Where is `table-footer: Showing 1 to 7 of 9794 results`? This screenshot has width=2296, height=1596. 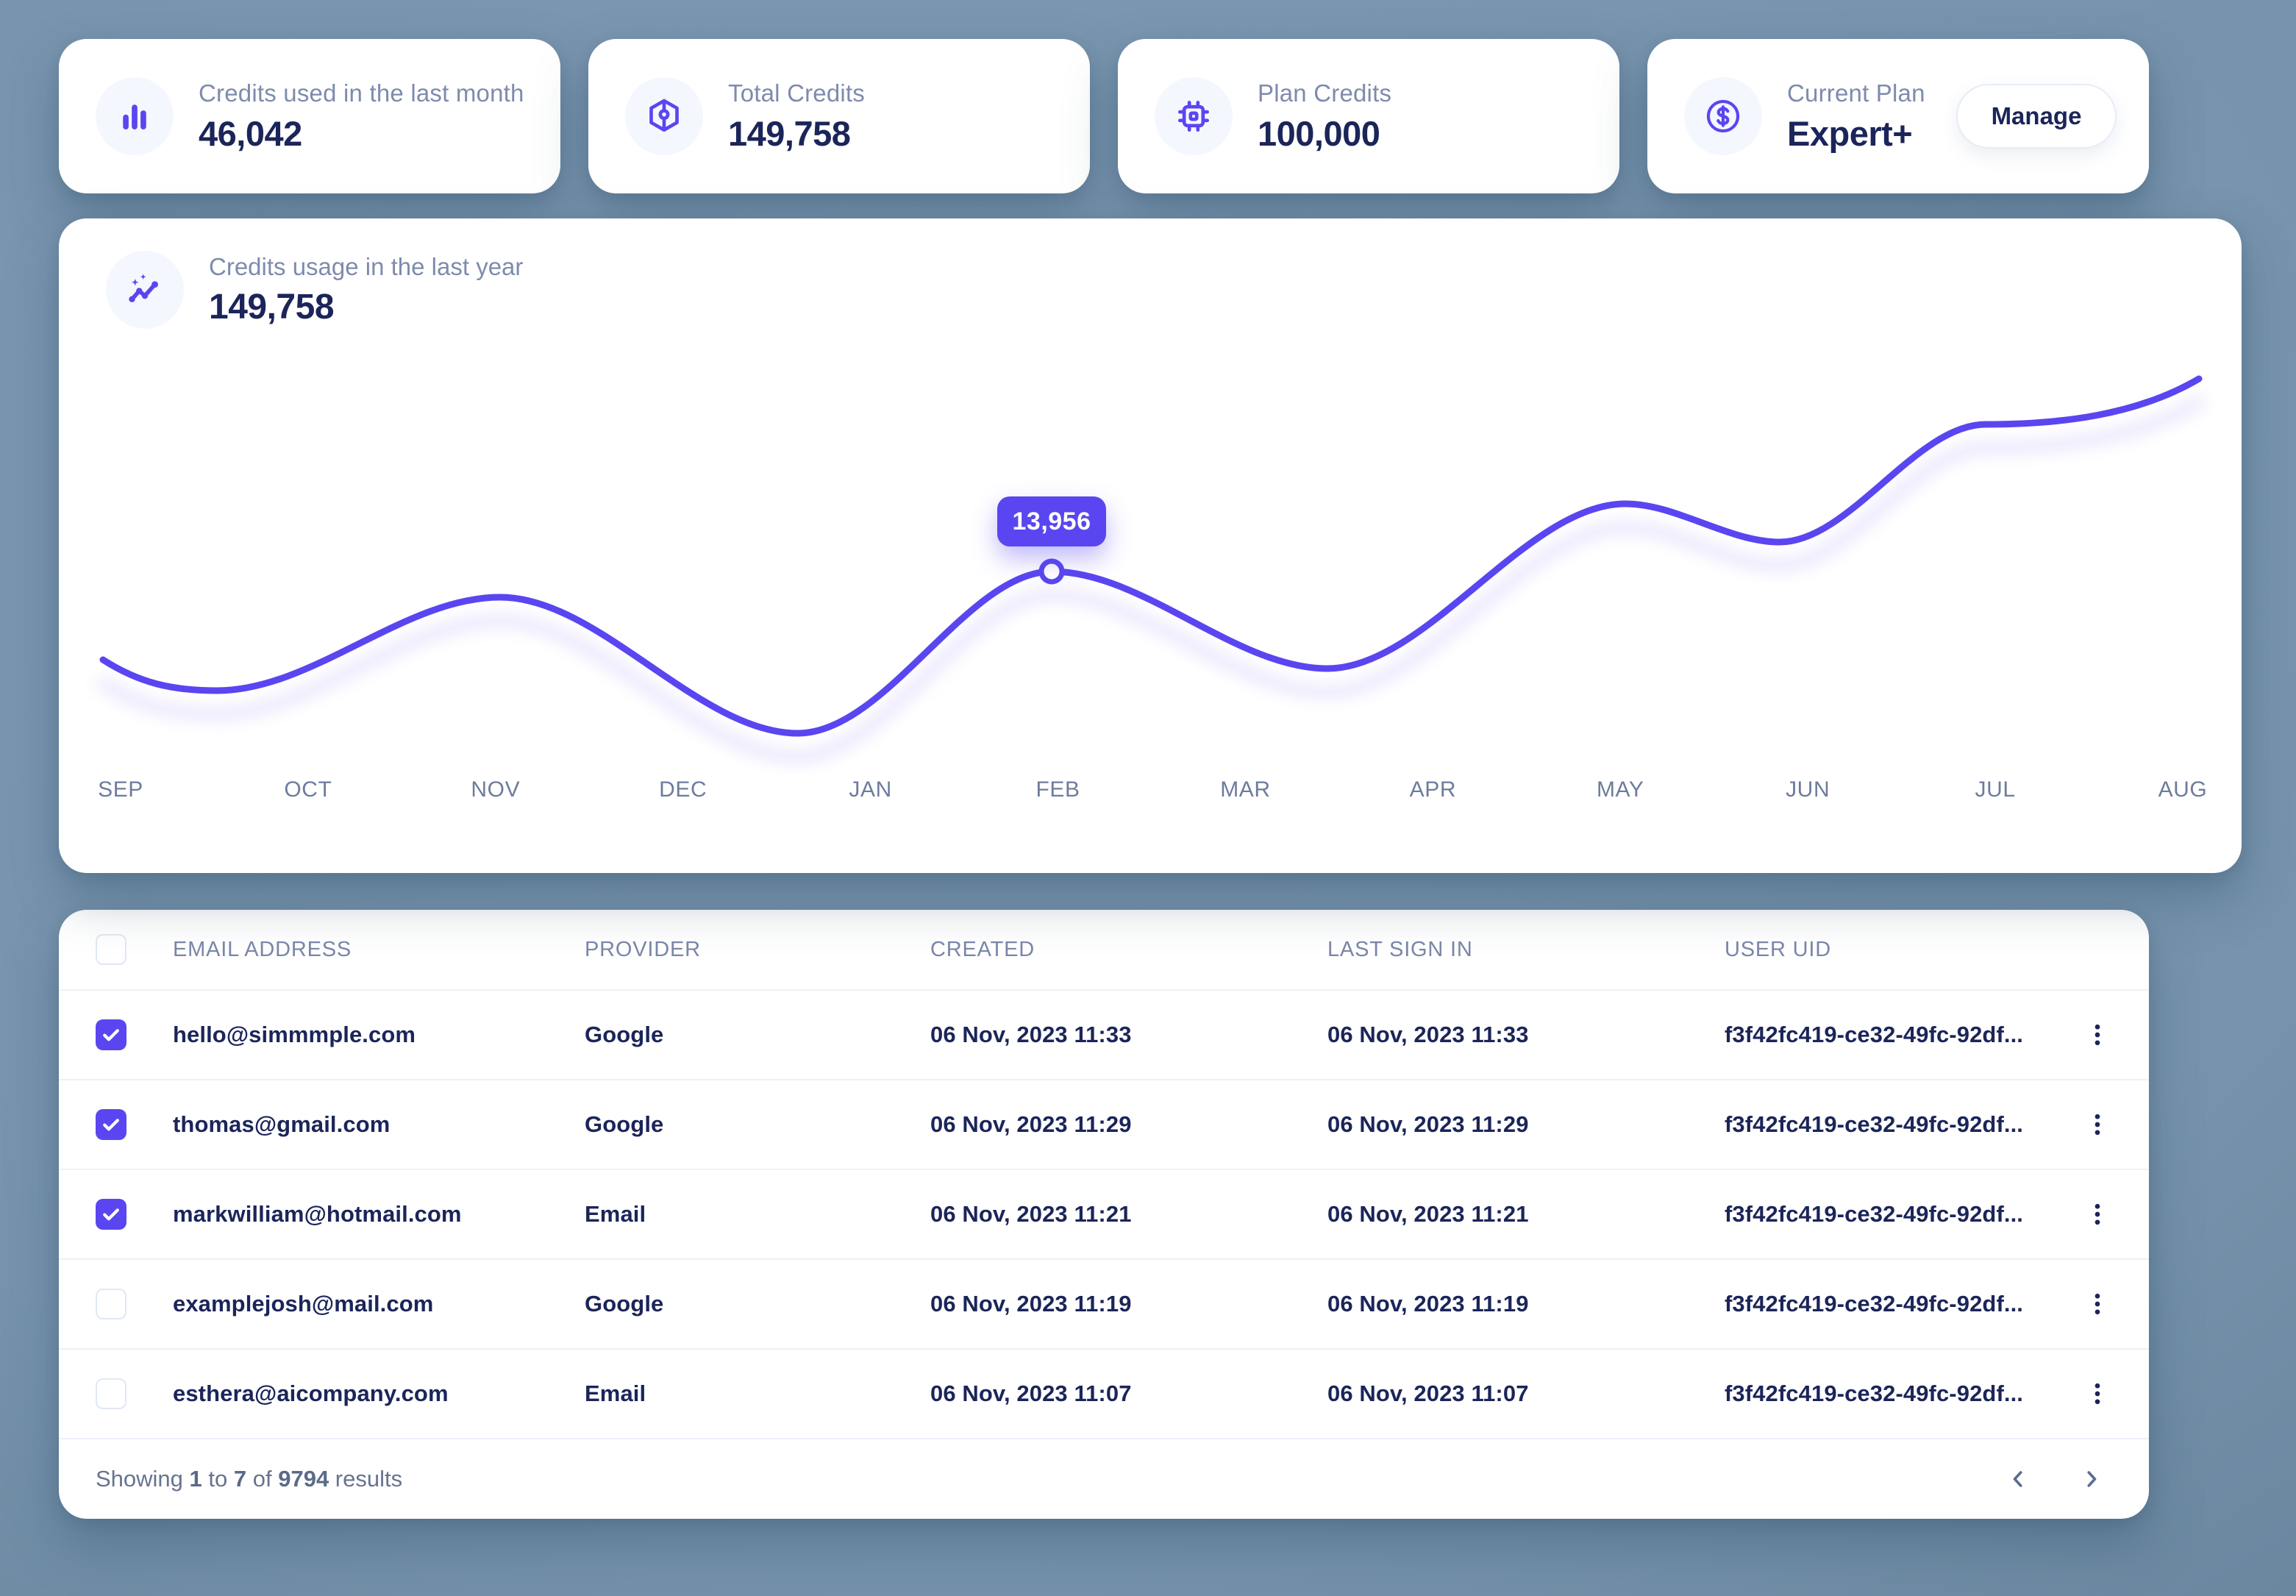
table-footer: Showing 1 to 7 of 9794 results is located at coordinates (1104, 1478).